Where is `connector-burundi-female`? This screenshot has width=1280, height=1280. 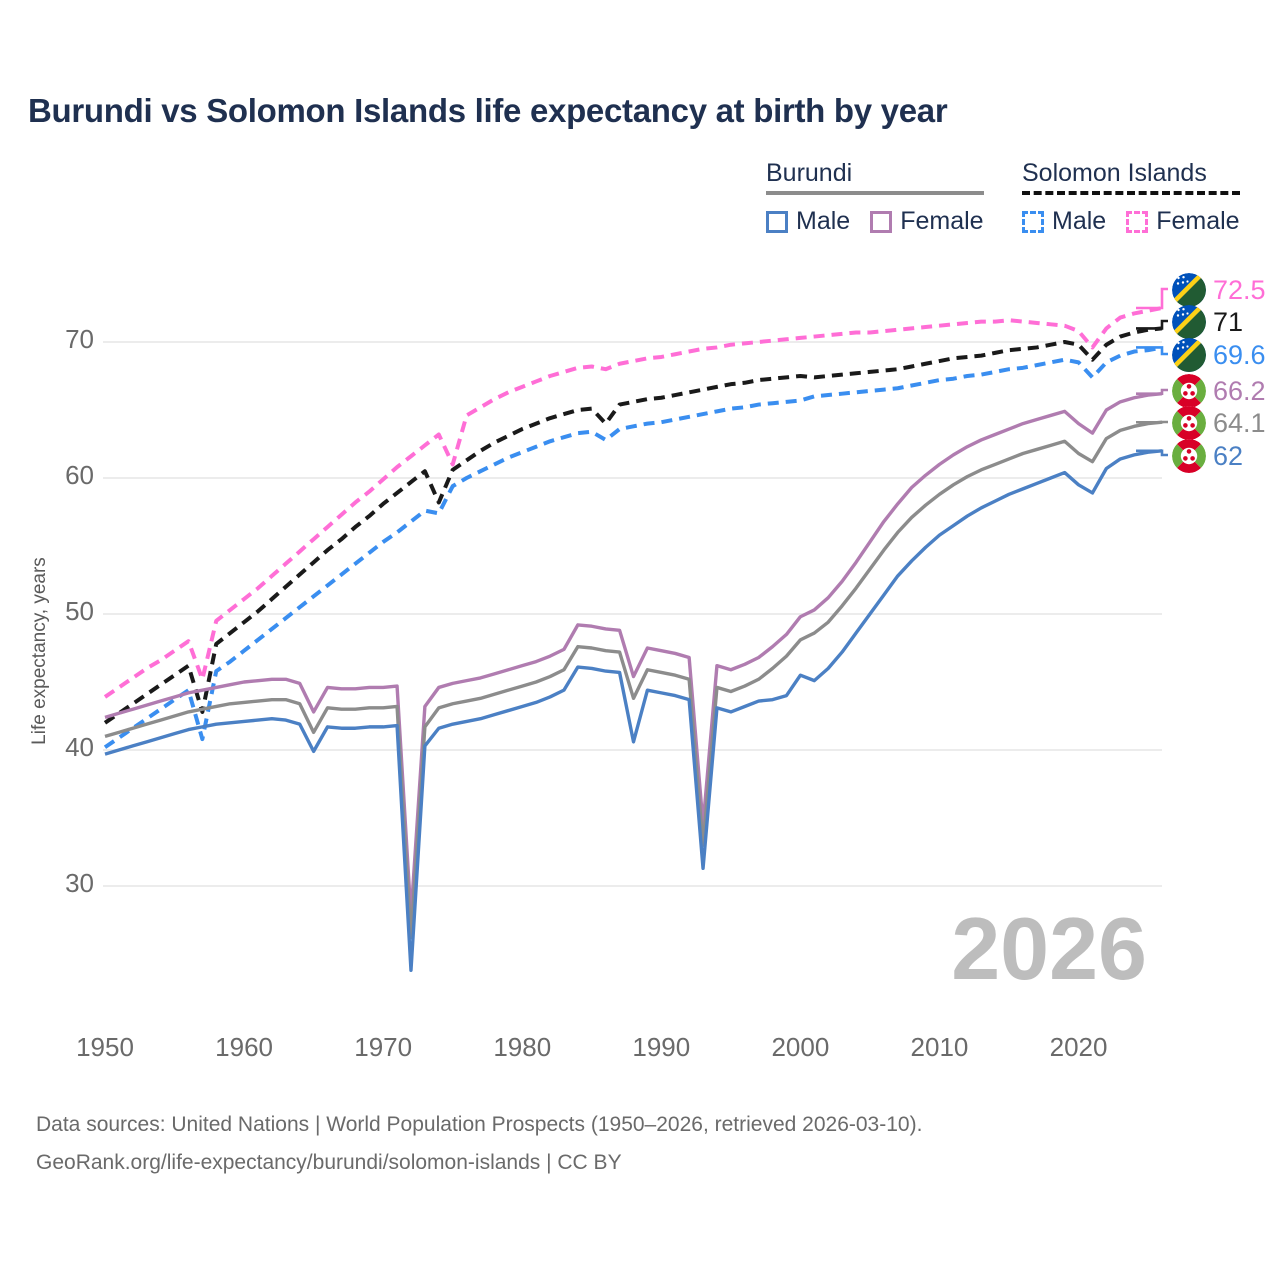
connector-burundi-female is located at coordinates (1152, 391).